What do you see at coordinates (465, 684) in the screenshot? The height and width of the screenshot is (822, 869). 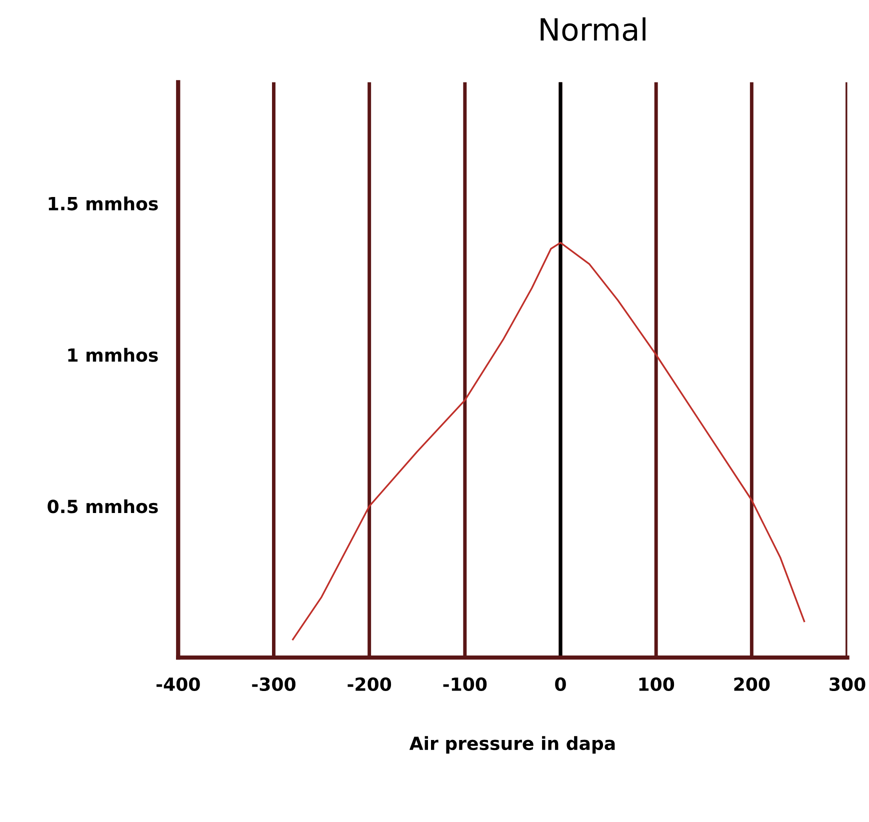 I see `x-tick-label: -100` at bounding box center [465, 684].